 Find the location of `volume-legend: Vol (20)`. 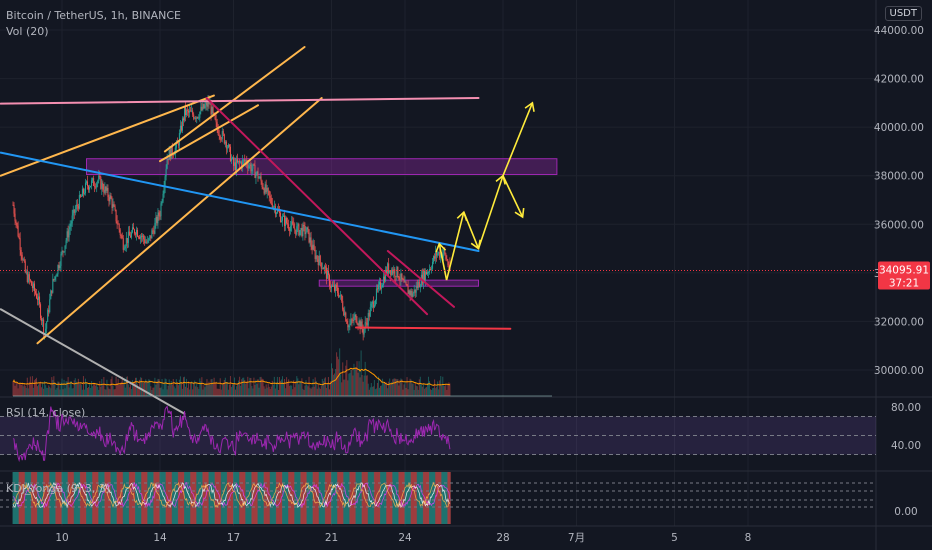

volume-legend: Vol (20) is located at coordinates (27, 31).